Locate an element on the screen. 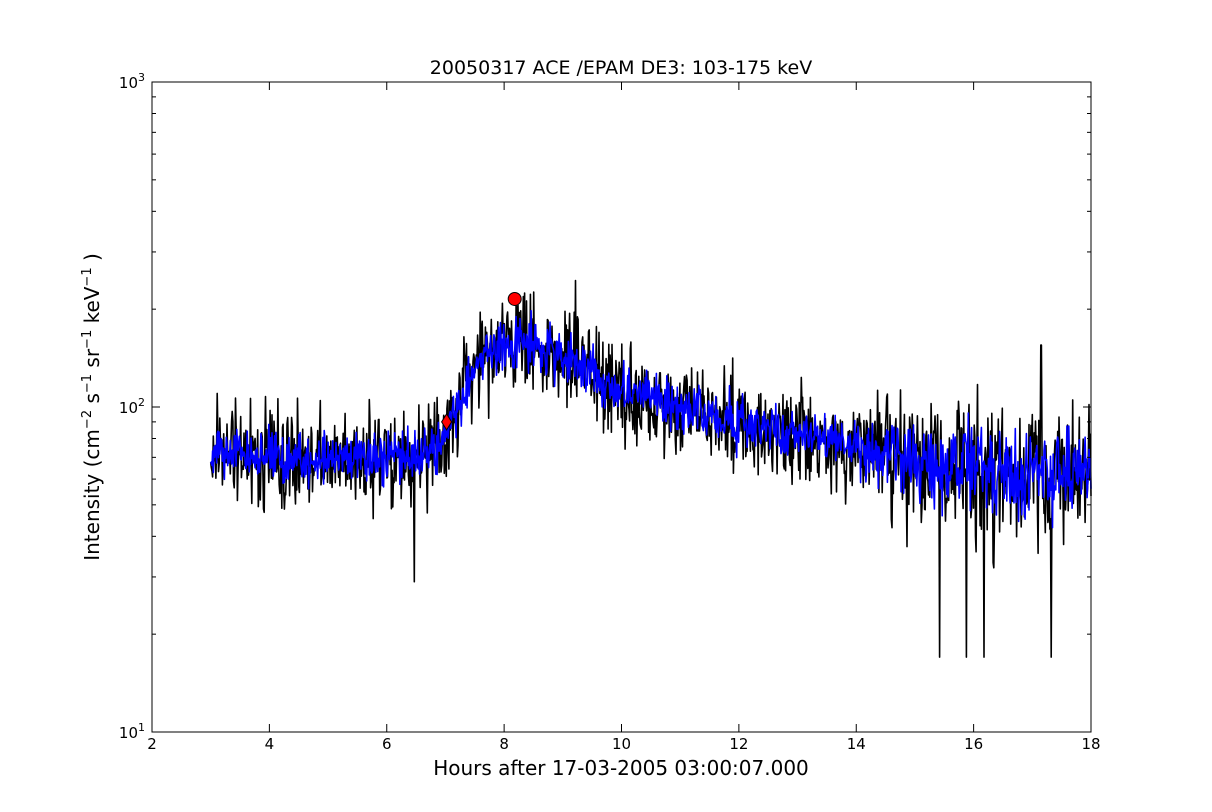  y-label-unit: s is located at coordinates (92, 401).